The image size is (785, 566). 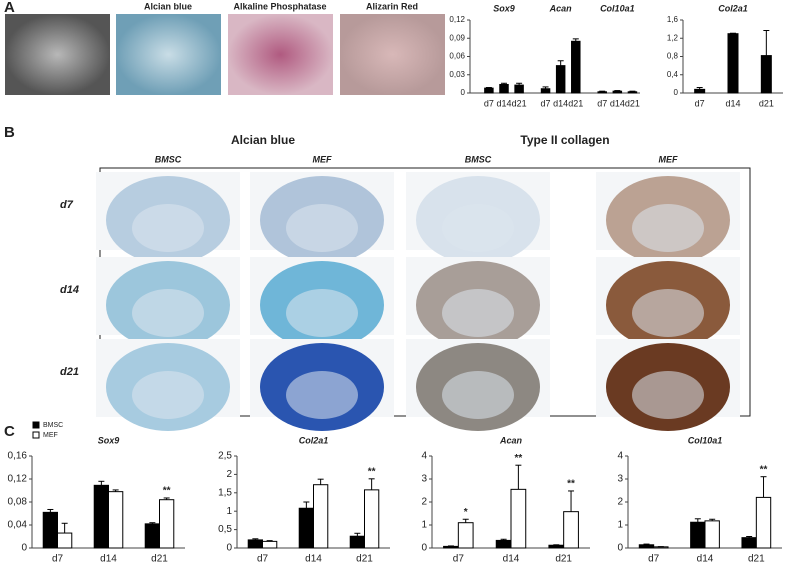 I want to click on y-tick-label: 0,08, so click(x=18, y=502).